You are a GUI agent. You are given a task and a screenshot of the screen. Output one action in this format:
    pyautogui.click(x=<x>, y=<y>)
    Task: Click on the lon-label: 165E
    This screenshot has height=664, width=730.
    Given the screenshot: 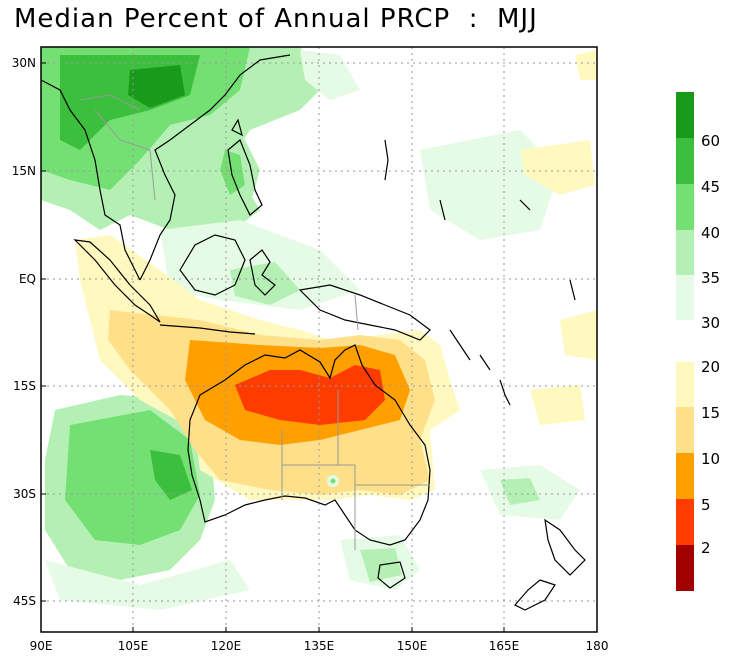 What is the action you would take?
    pyautogui.click(x=504, y=646)
    